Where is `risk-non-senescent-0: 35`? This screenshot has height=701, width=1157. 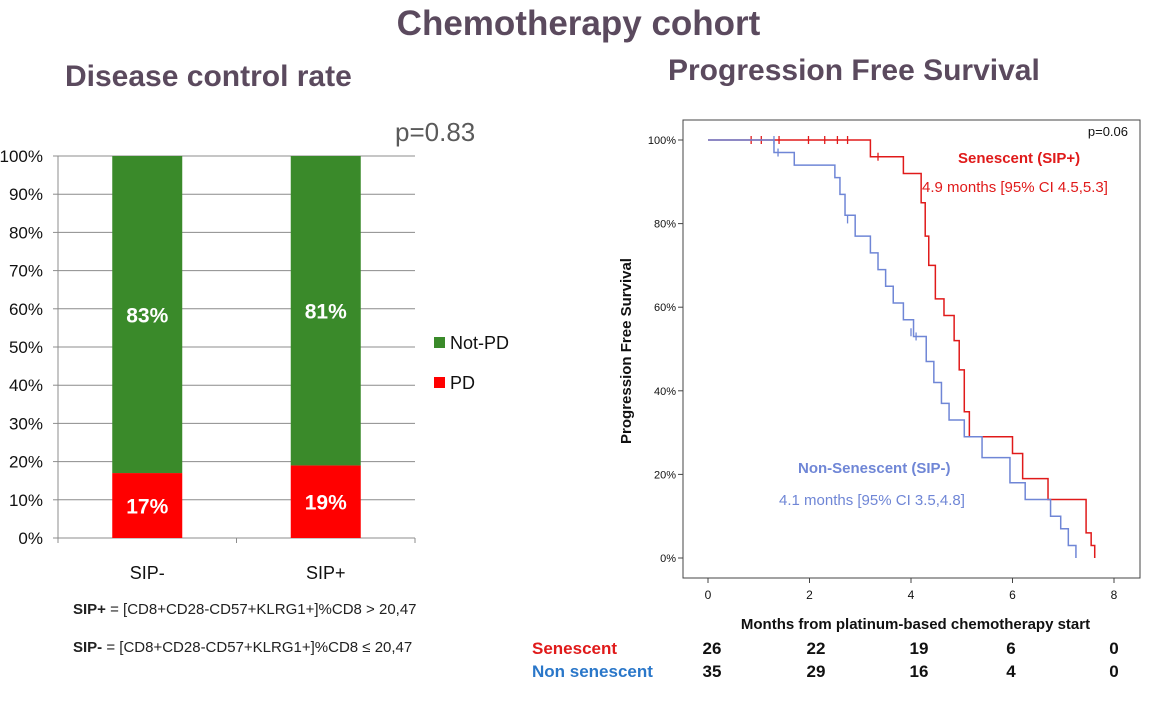 risk-non-senescent-0: 35 is located at coordinates (712, 671).